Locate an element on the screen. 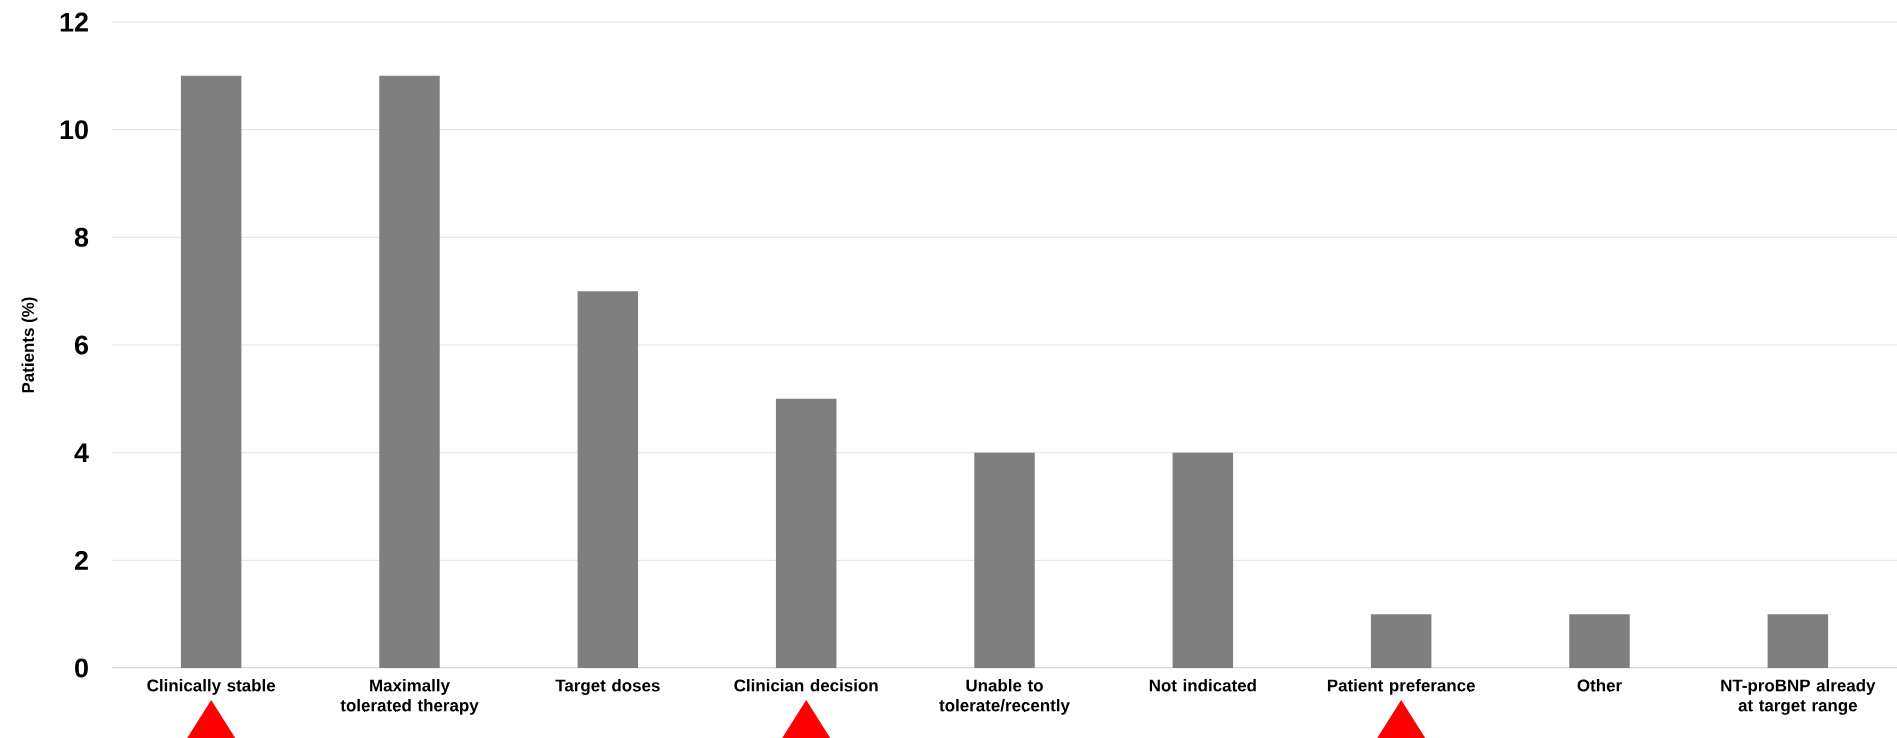  x-tick-label: Clinically stable is located at coordinates (211, 687).